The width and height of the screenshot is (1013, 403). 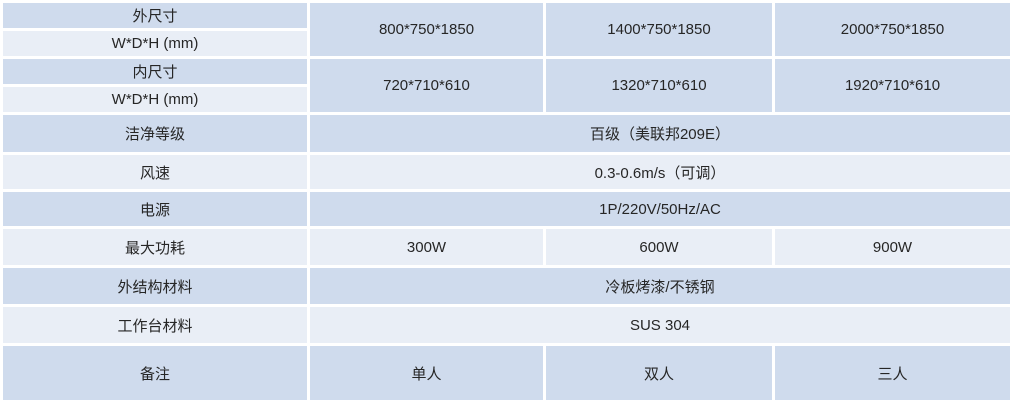 I want to click on row-remark: 备注 单人 双人 三人, so click(x=506, y=373).